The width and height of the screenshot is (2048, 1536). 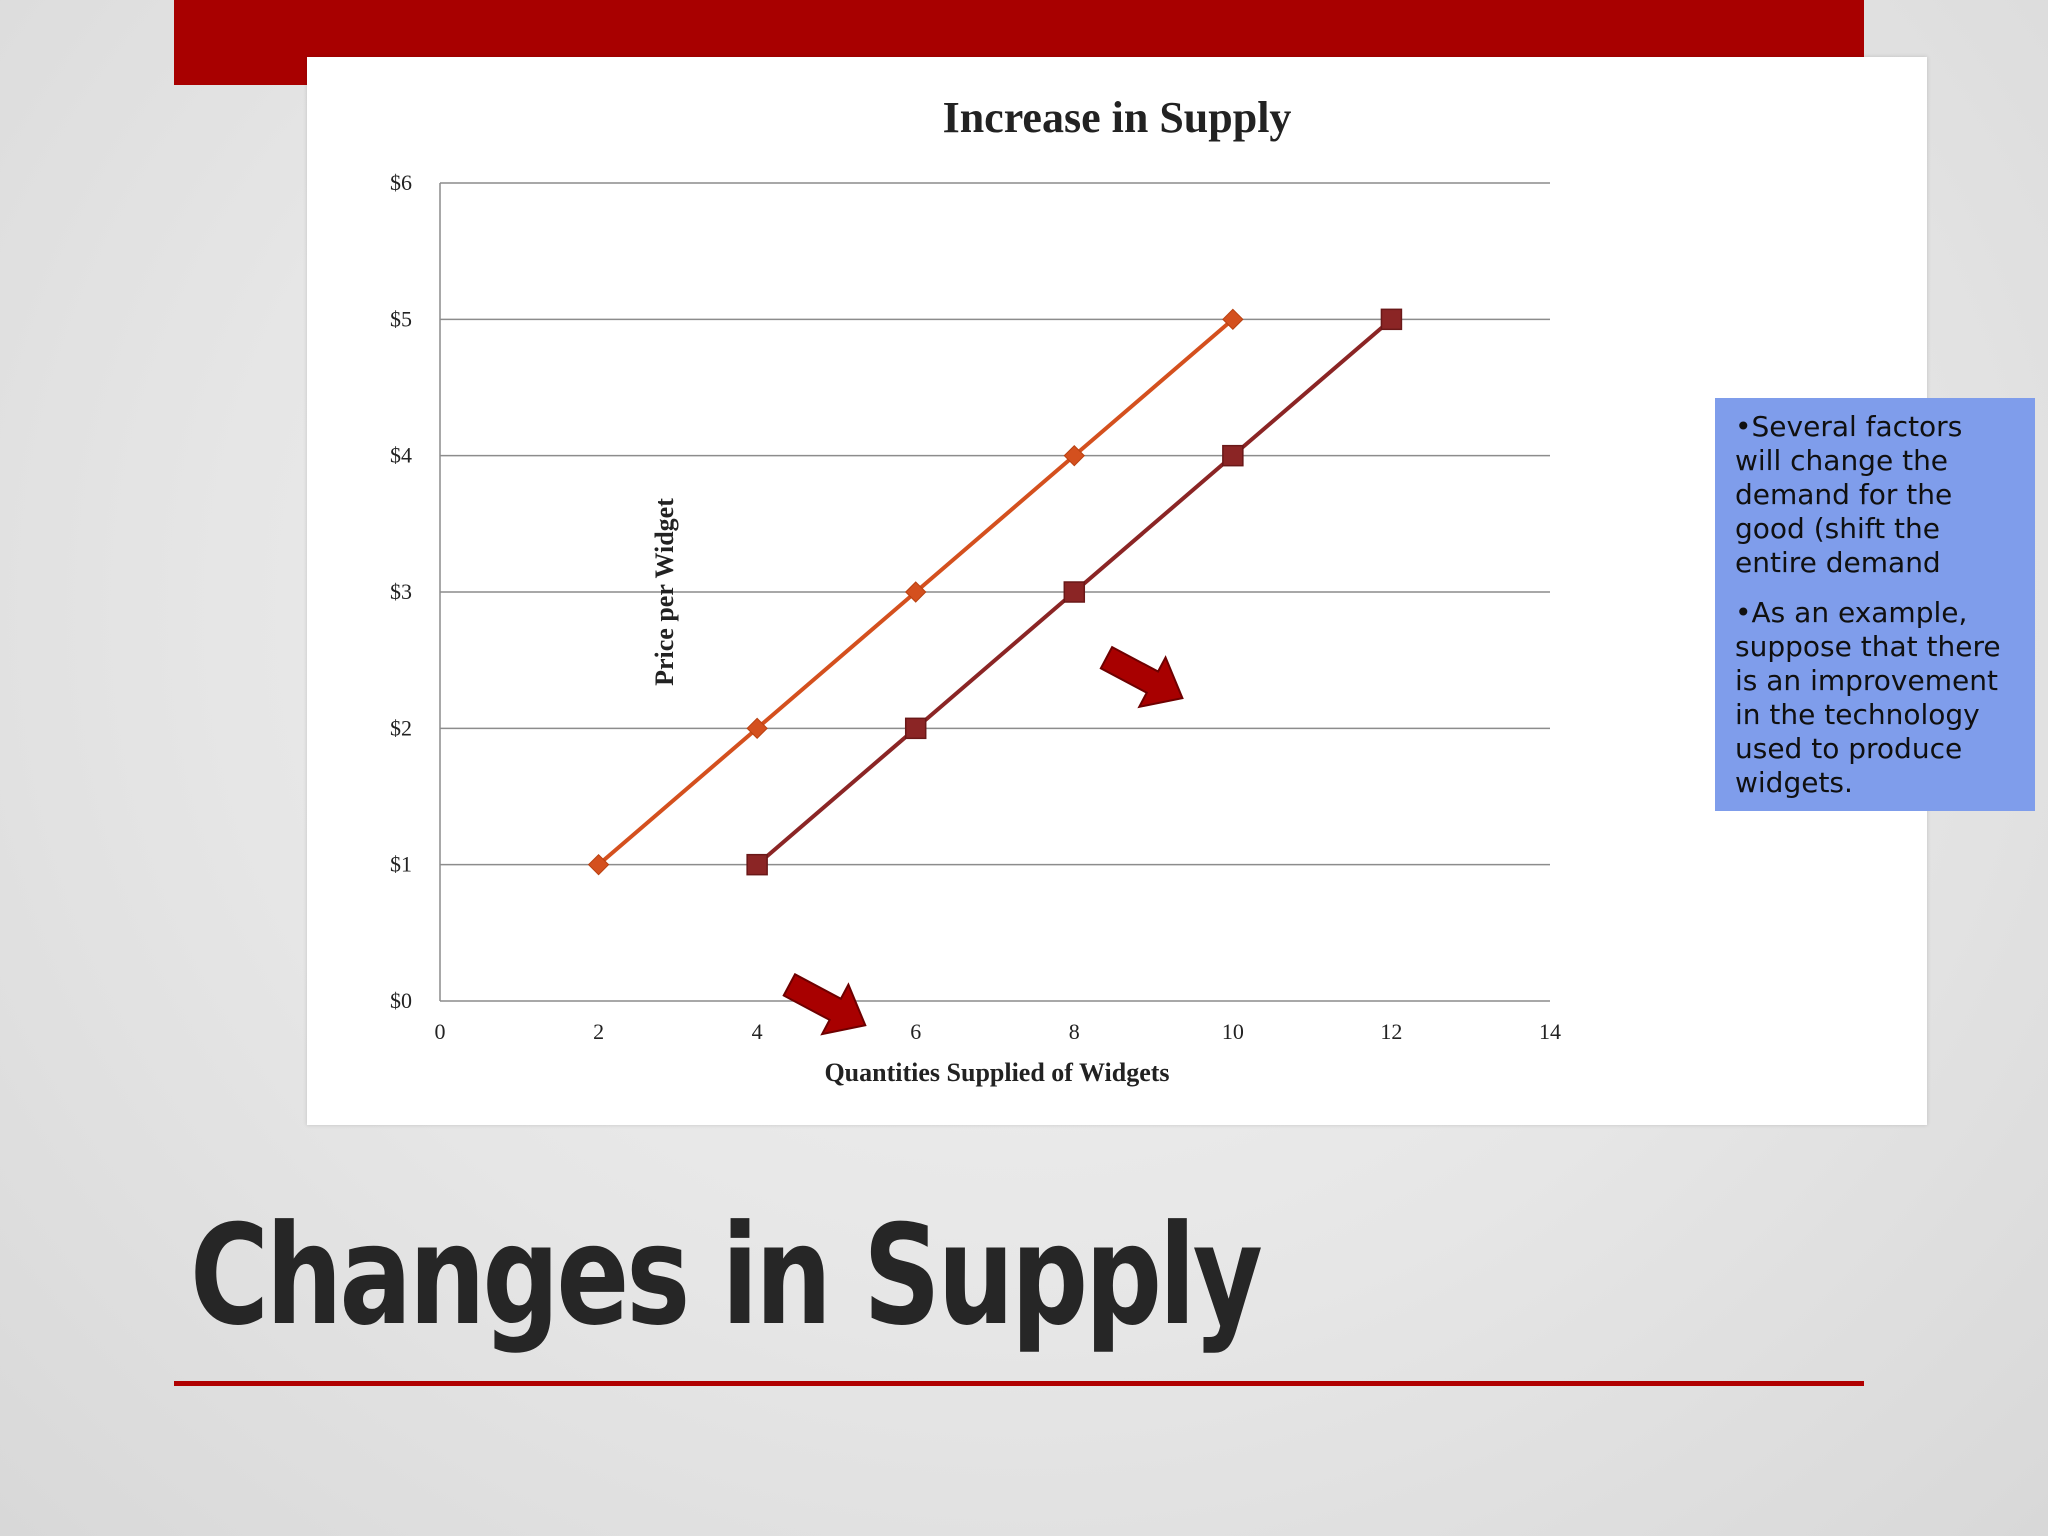 What do you see at coordinates (915, 1031) in the screenshot?
I see `x-tick-label: 6` at bounding box center [915, 1031].